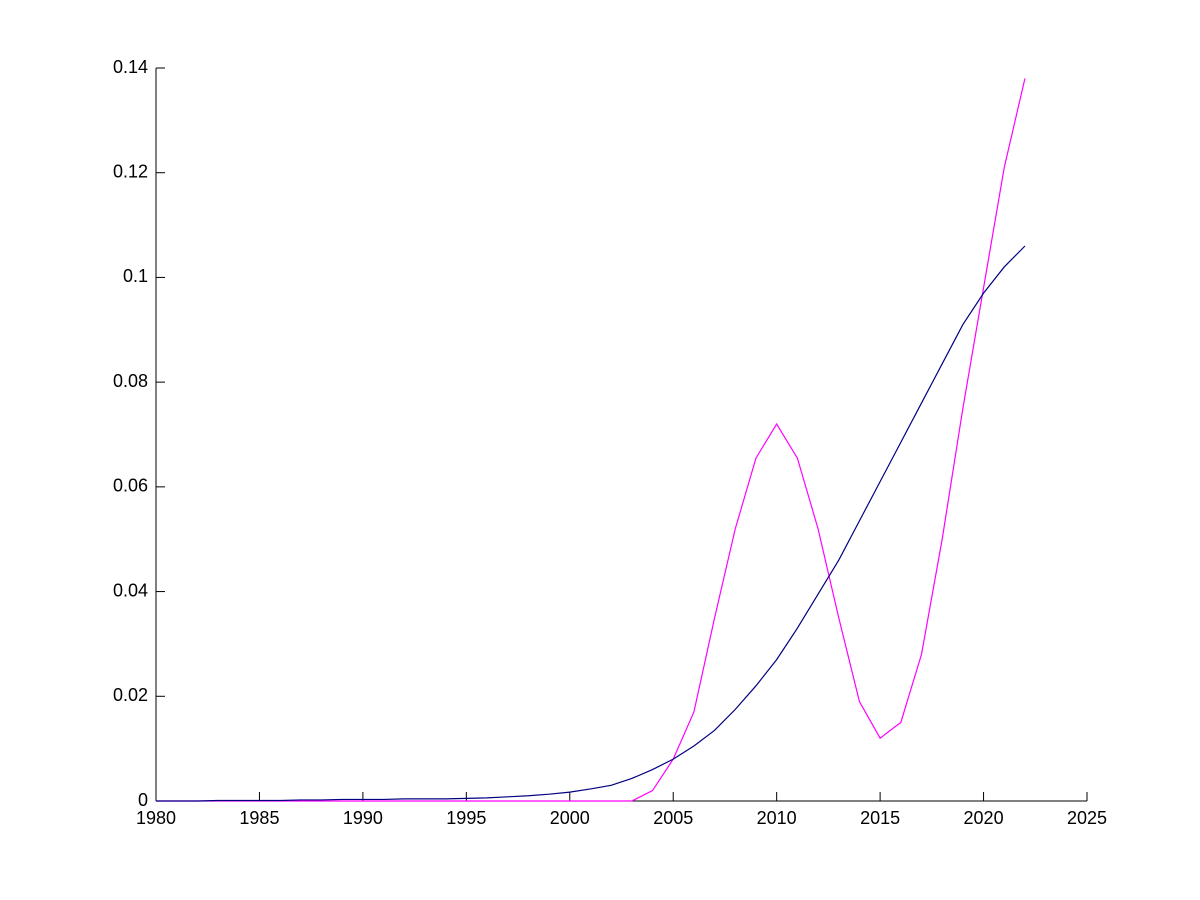  I want to click on y-tick-label: 0.04, so click(130, 590).